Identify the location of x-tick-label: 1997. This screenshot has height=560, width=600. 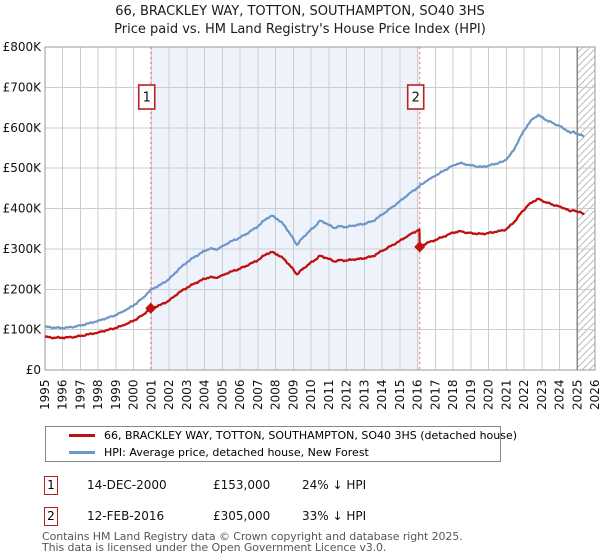
(80, 394).